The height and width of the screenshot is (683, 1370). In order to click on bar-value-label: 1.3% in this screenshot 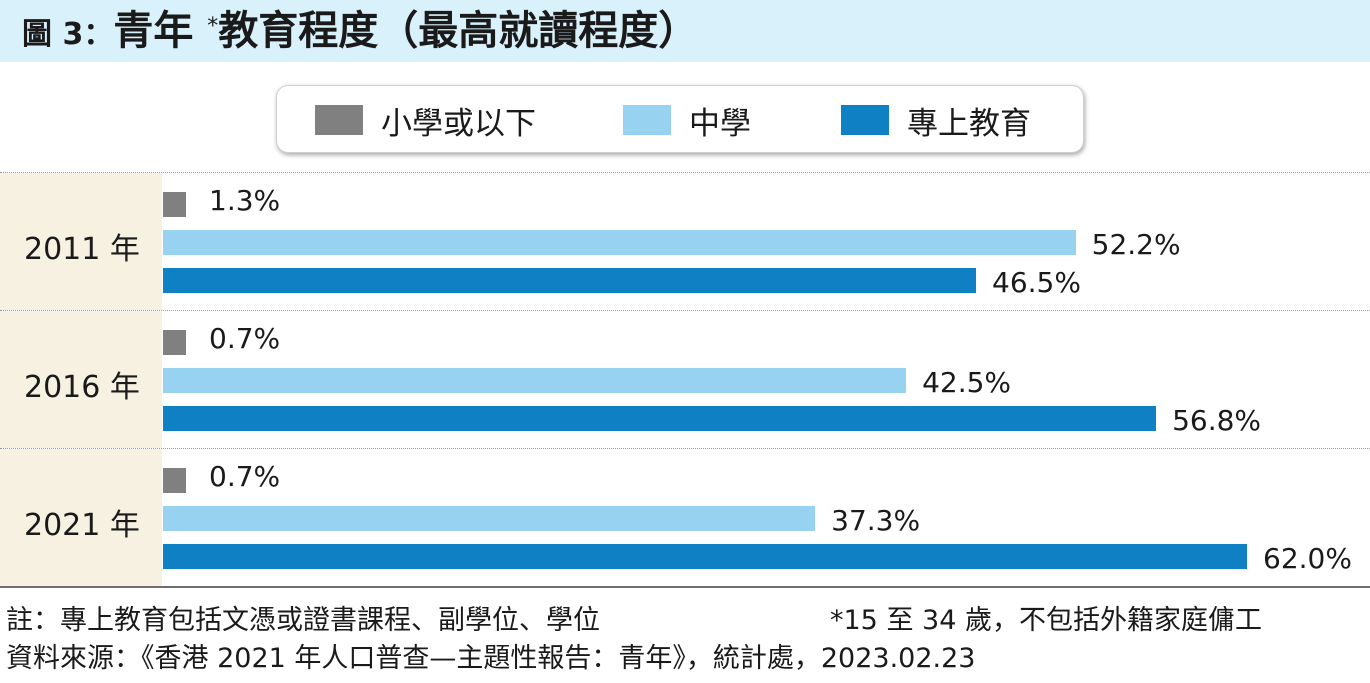, I will do `click(245, 200)`.